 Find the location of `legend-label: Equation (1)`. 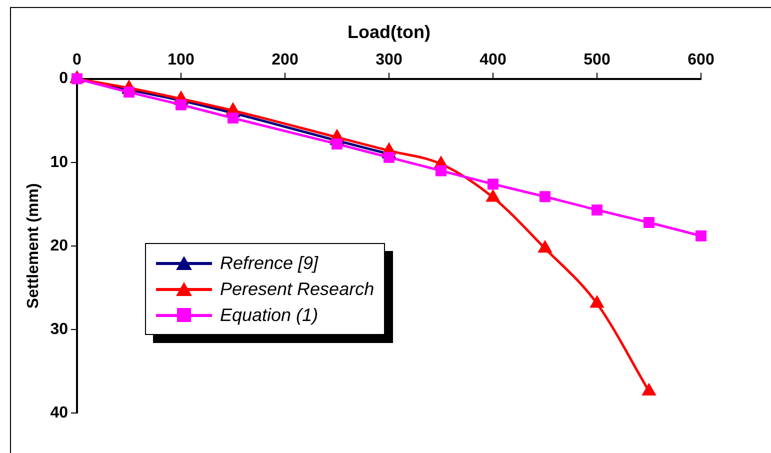

legend-label: Equation (1) is located at coordinates (269, 315).